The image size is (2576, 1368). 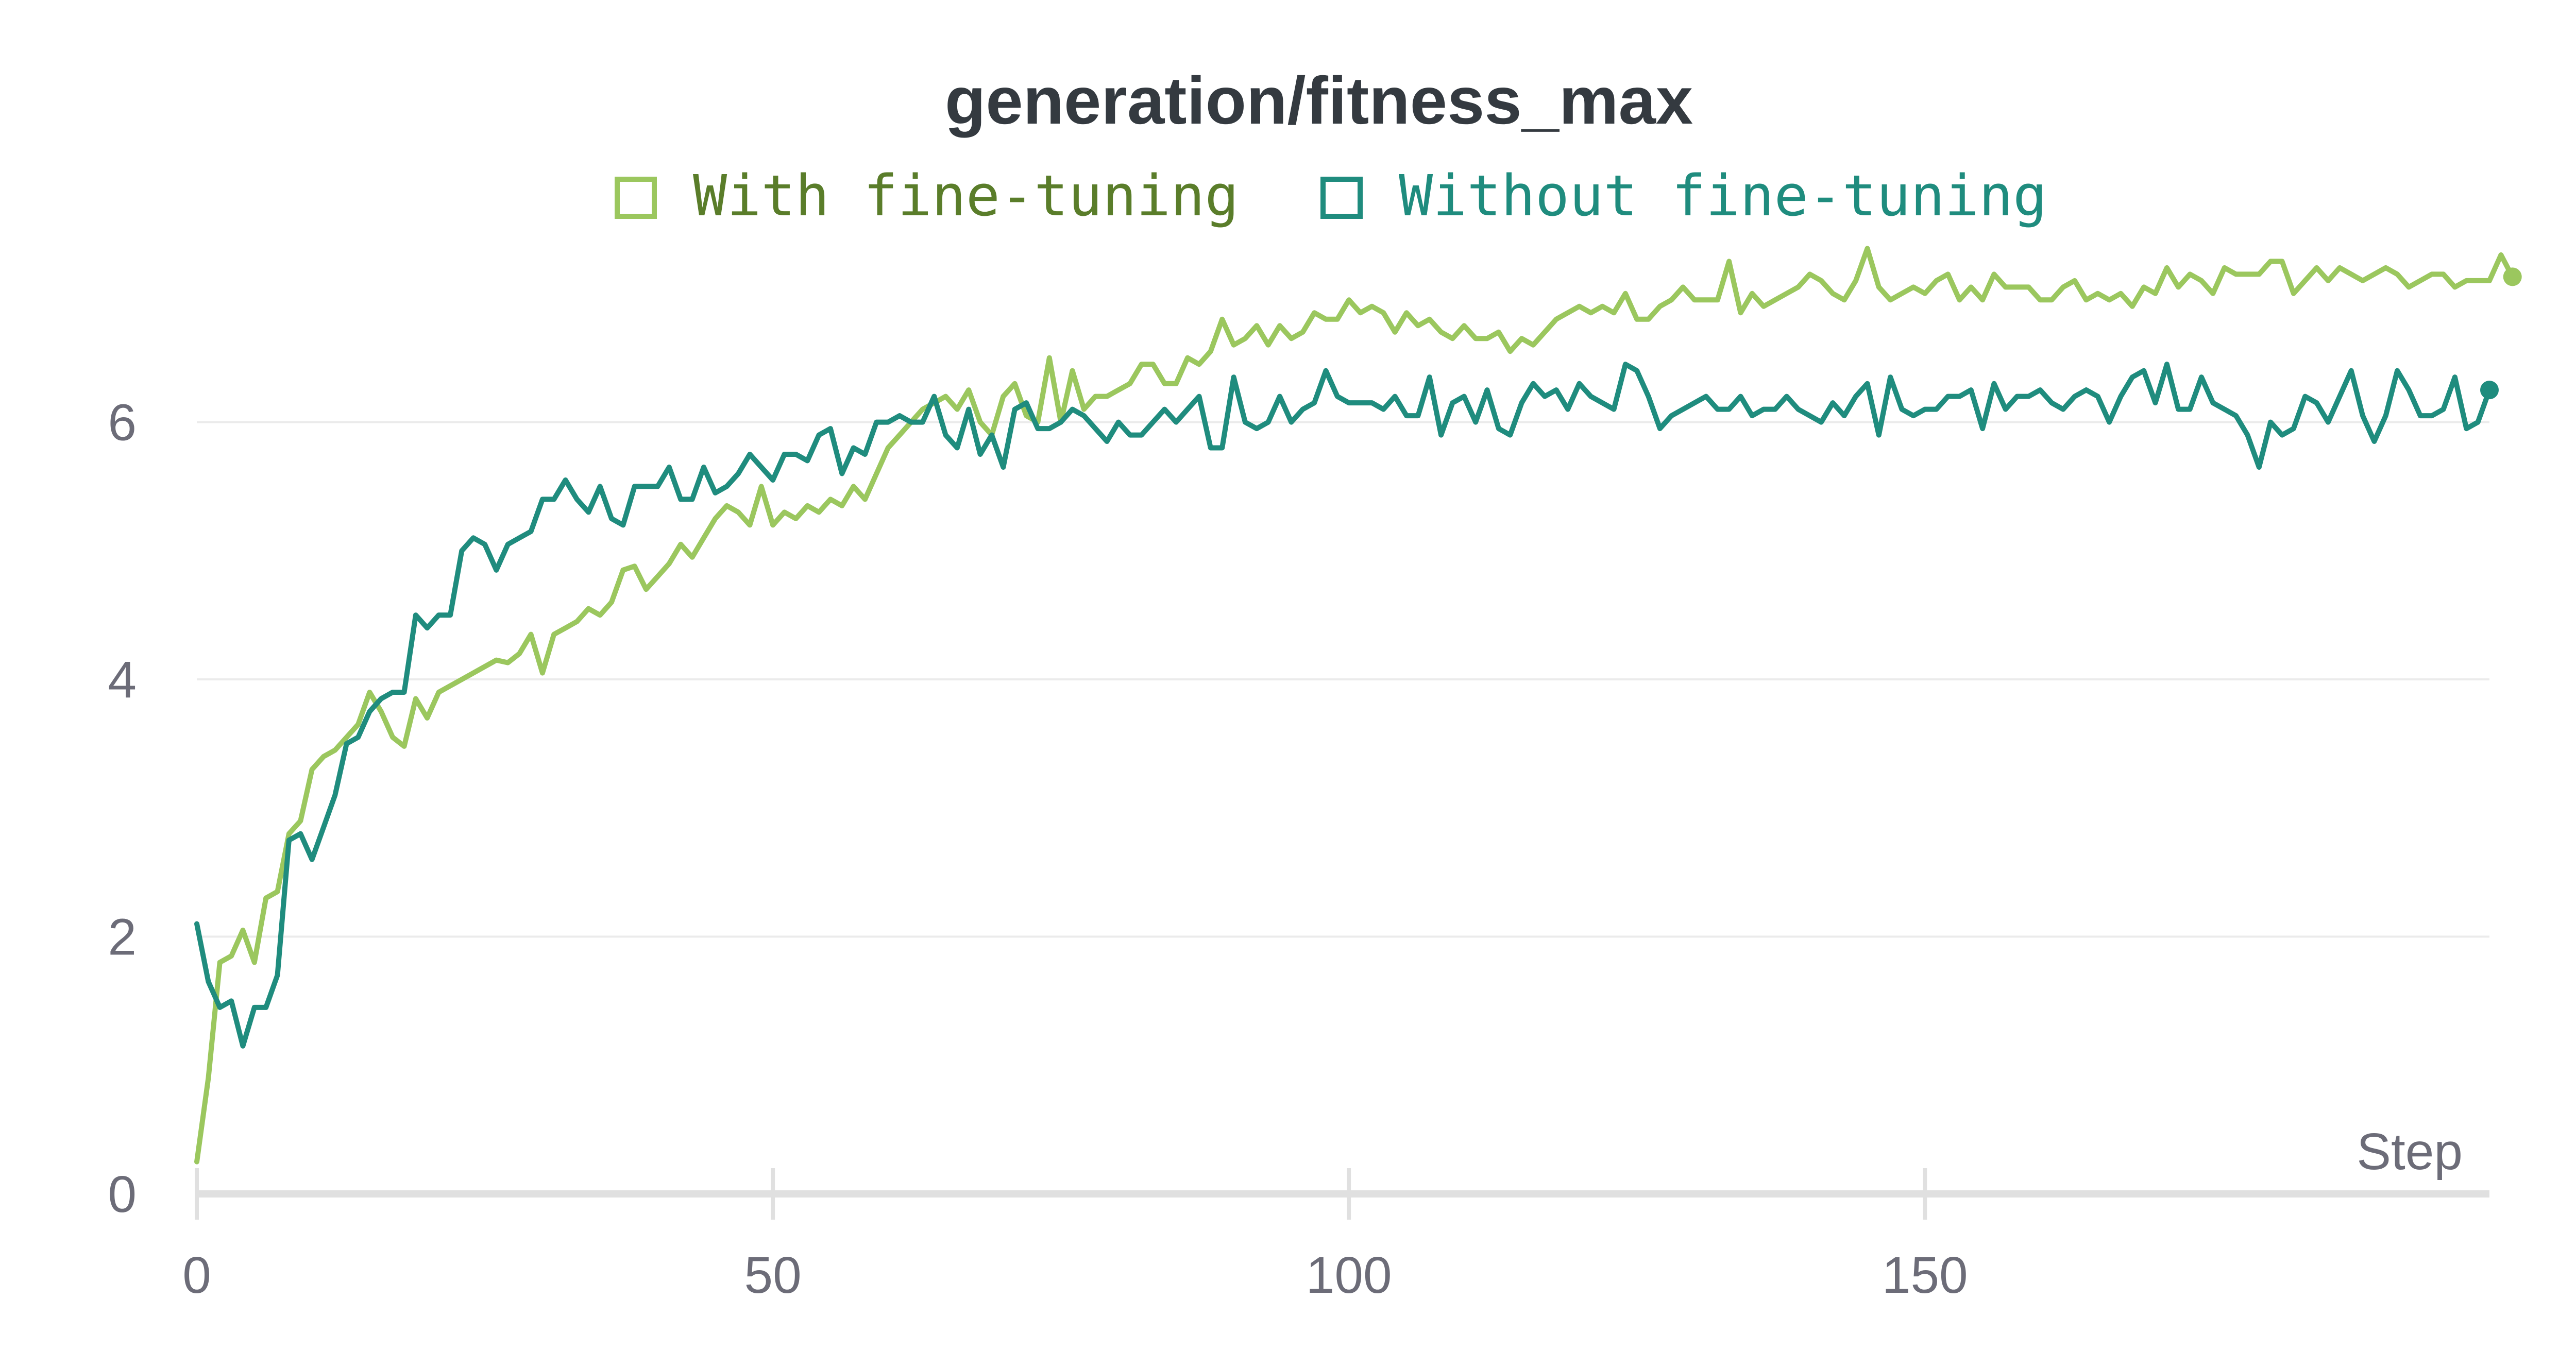 I want to click on legend-swatch-without-fine-tuning, so click(x=1341, y=198).